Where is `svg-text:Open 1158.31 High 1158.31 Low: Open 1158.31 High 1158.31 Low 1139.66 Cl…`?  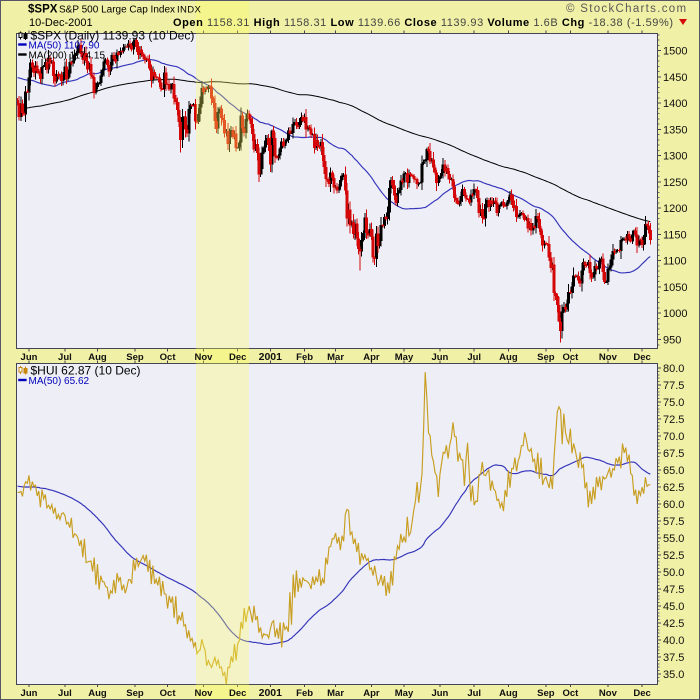
svg-text:Open 1158.31 High 1158.31 Low: Open 1158.31 High 1158.31 Low 1139.66 Cl… is located at coordinates (423, 23).